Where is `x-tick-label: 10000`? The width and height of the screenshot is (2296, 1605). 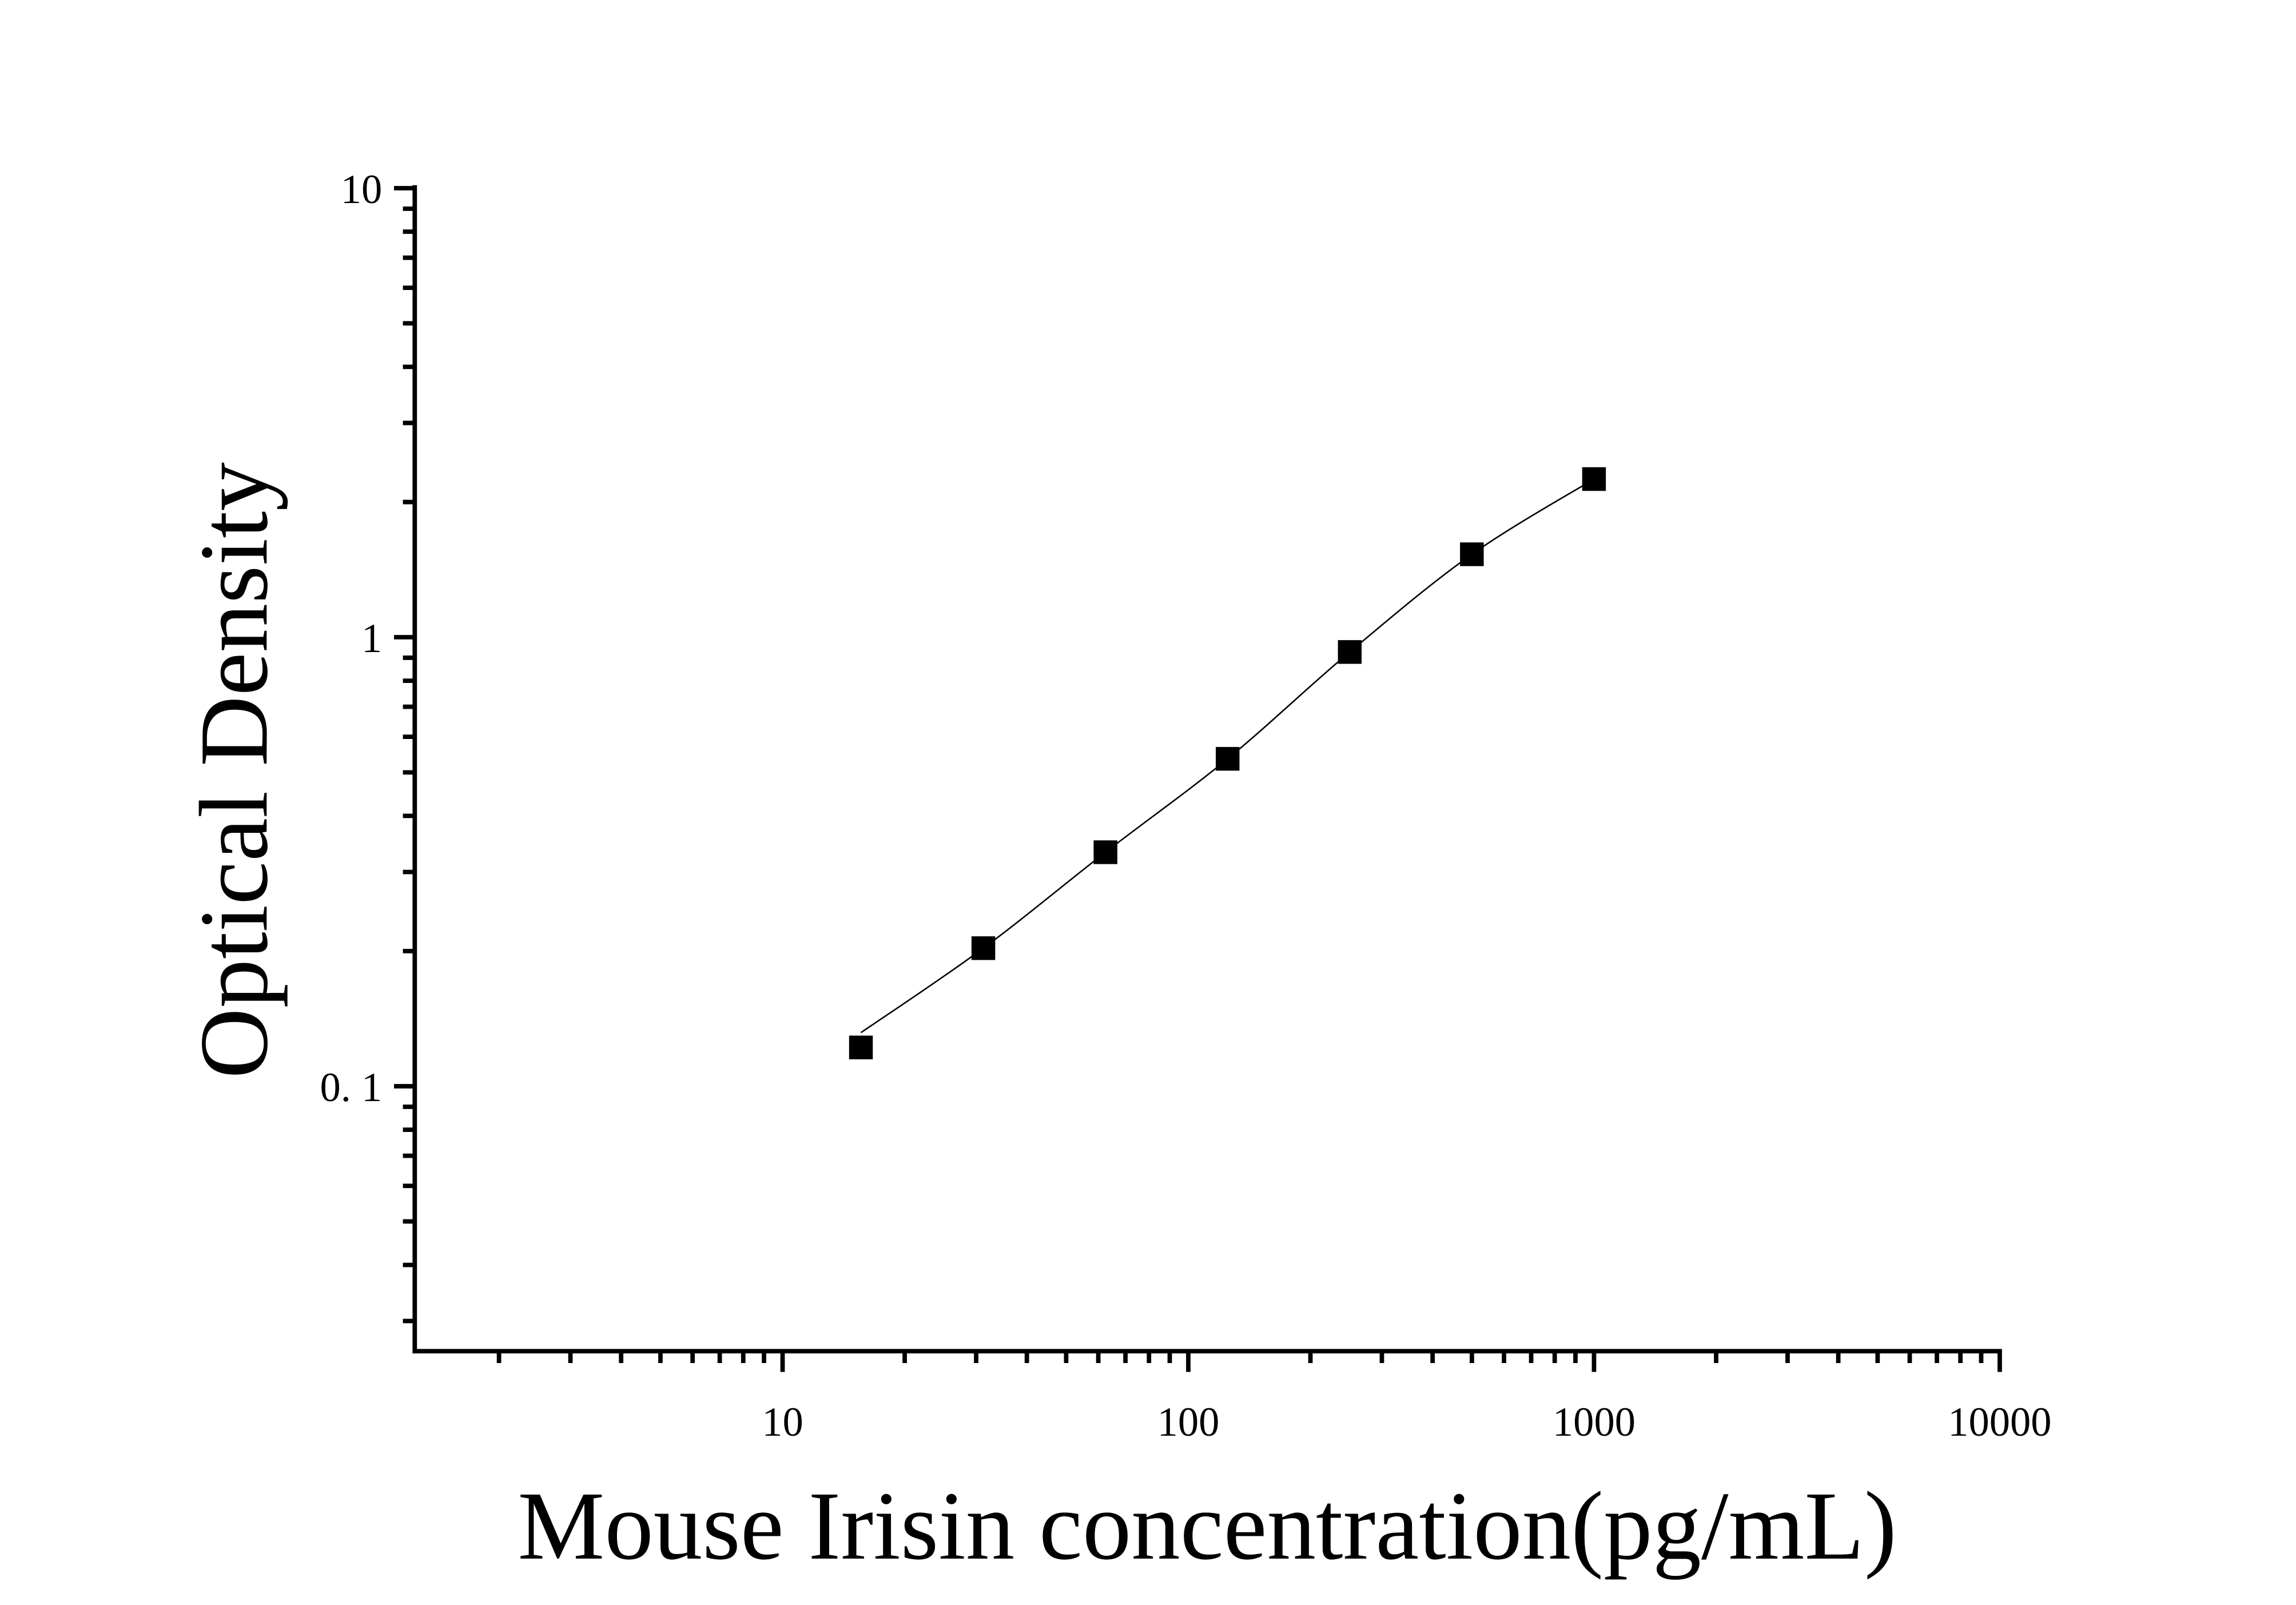
x-tick-label: 10000 is located at coordinates (2000, 1422).